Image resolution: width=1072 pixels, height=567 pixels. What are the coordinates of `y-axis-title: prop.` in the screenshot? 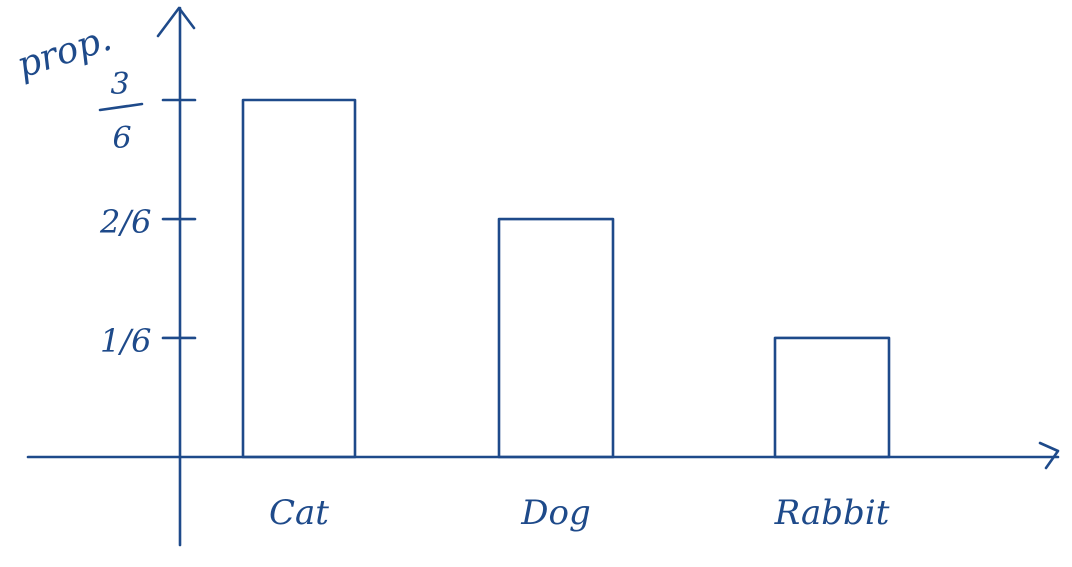 It's located at (64, 52).